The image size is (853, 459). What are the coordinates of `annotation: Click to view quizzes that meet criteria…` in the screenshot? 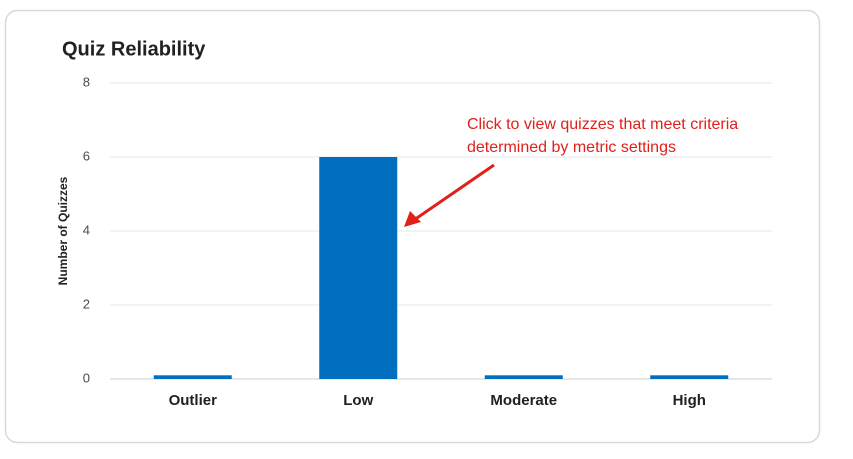 It's located at (571, 171).